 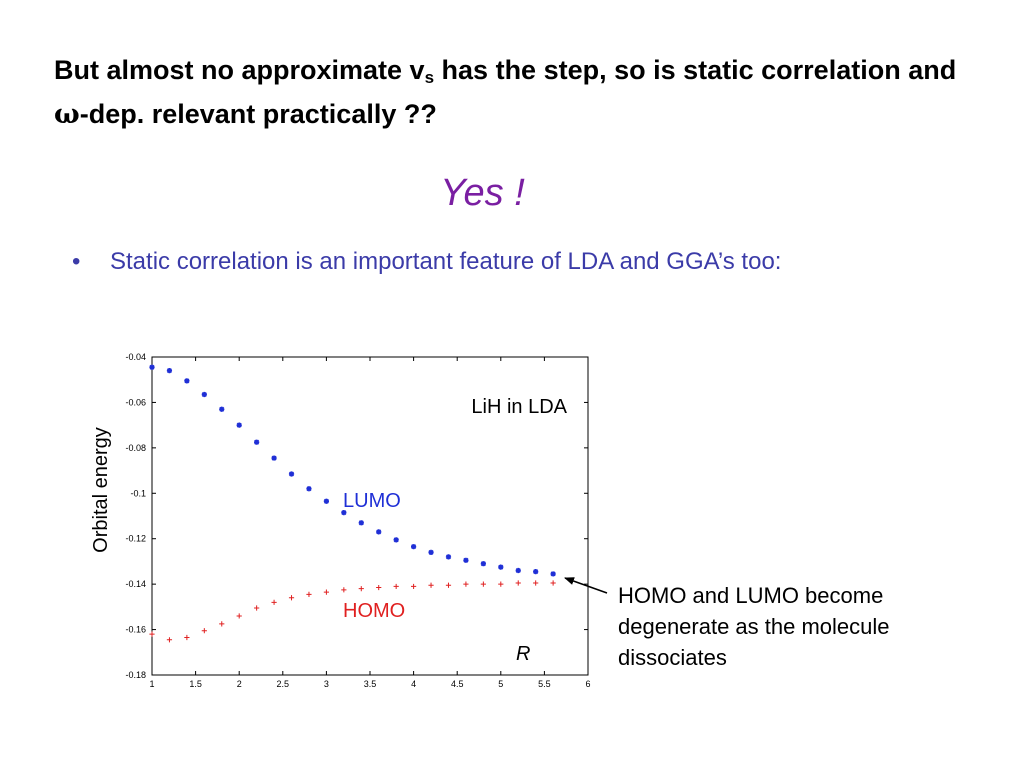 I want to click on y-tick-label: -0.16, so click(x=135, y=630).